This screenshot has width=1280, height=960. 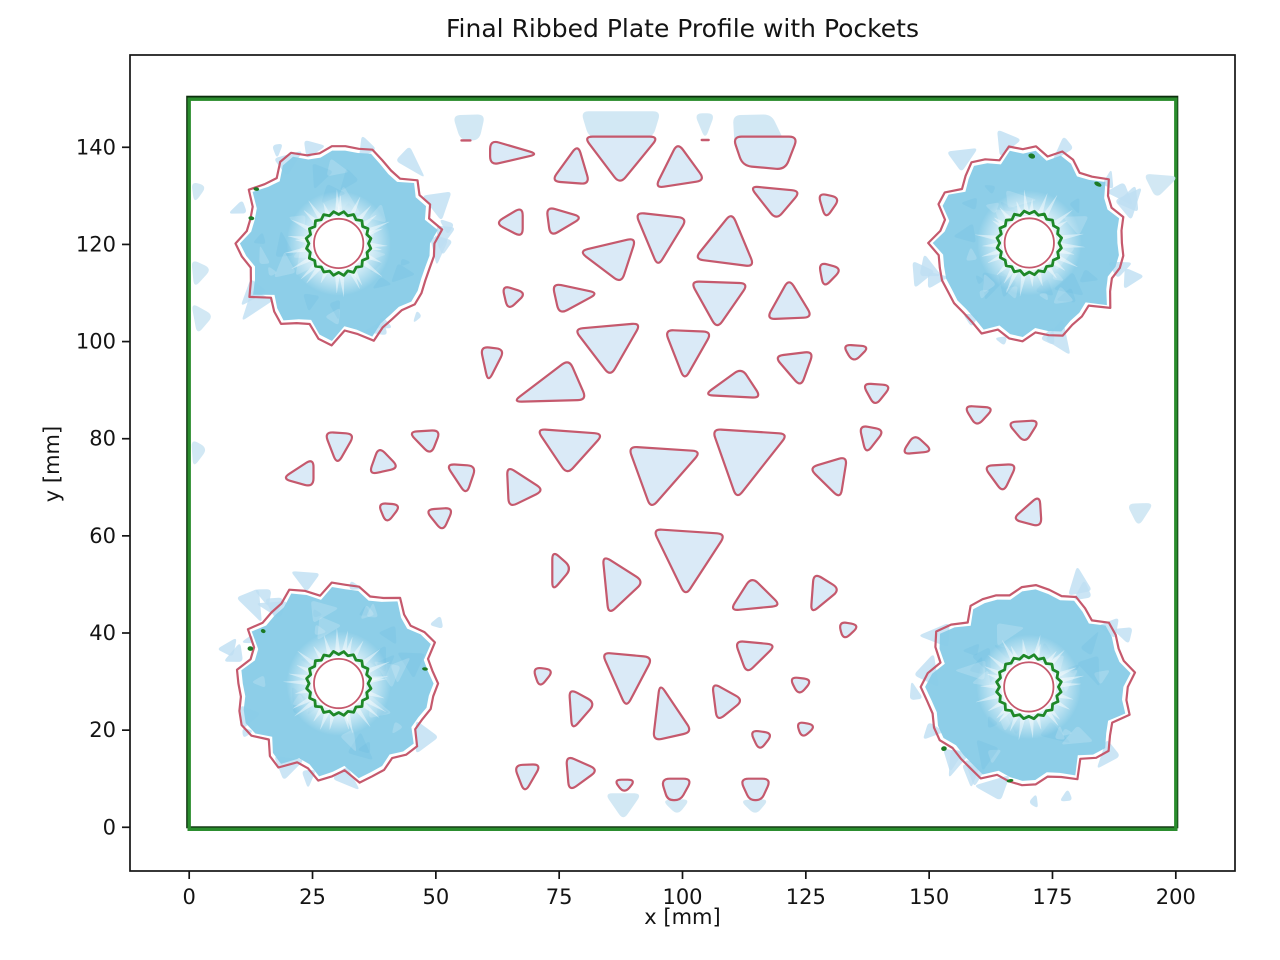 What do you see at coordinates (96, 244) in the screenshot?
I see `svg-text: 120` at bounding box center [96, 244].